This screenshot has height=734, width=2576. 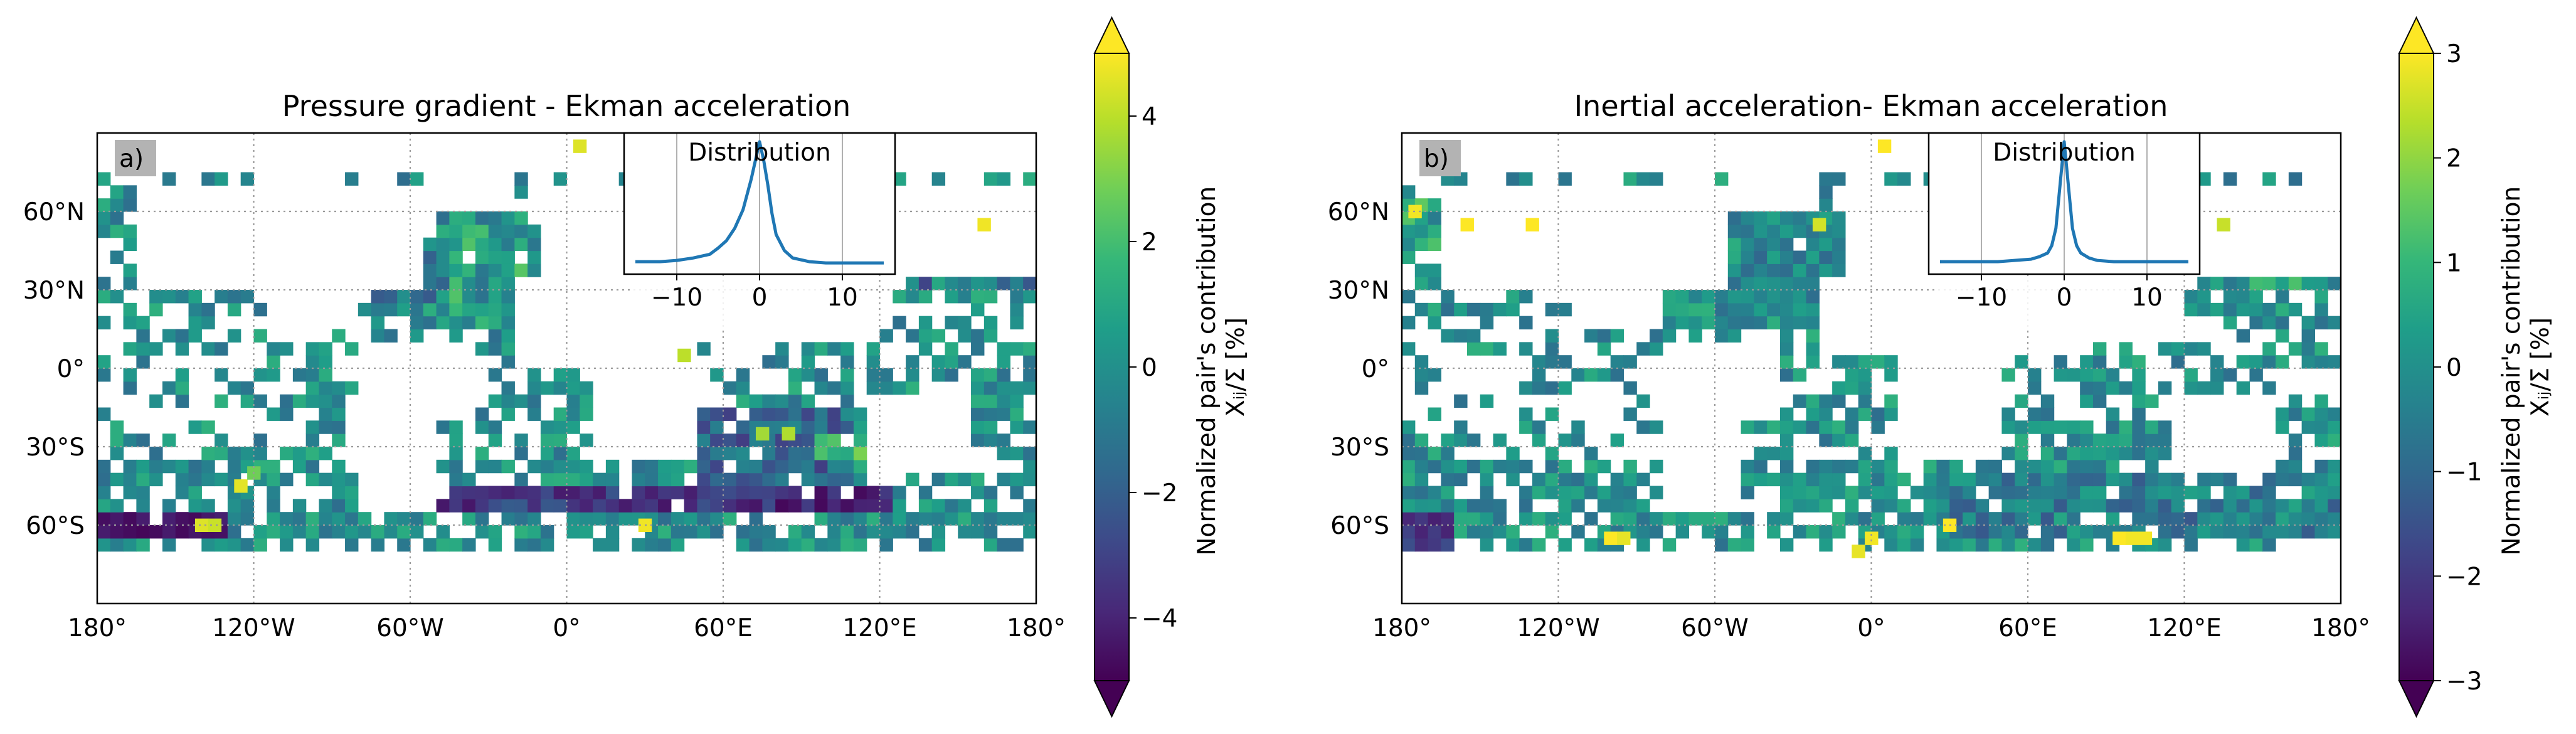 I want to click on y-tick-label: 60°N, so click(x=54, y=212).